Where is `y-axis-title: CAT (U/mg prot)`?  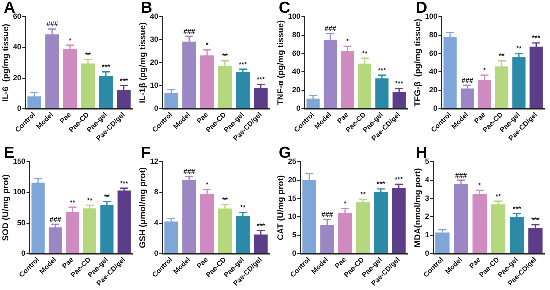
y-axis-title: CAT (U/mg prot) is located at coordinates (280, 207).